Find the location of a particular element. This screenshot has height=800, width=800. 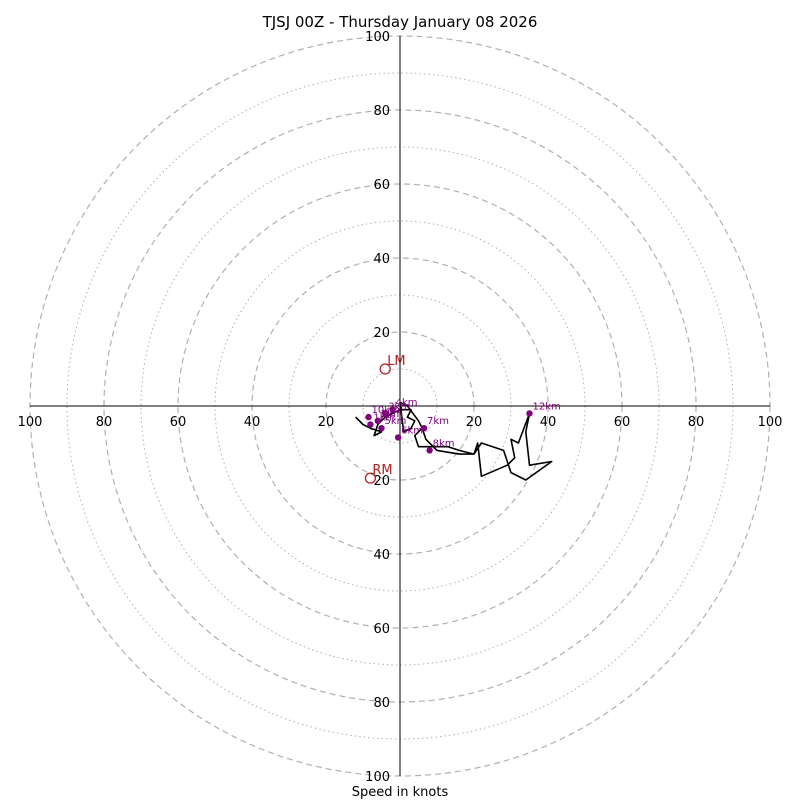

tick-label-up: 60 is located at coordinates (381, 185).